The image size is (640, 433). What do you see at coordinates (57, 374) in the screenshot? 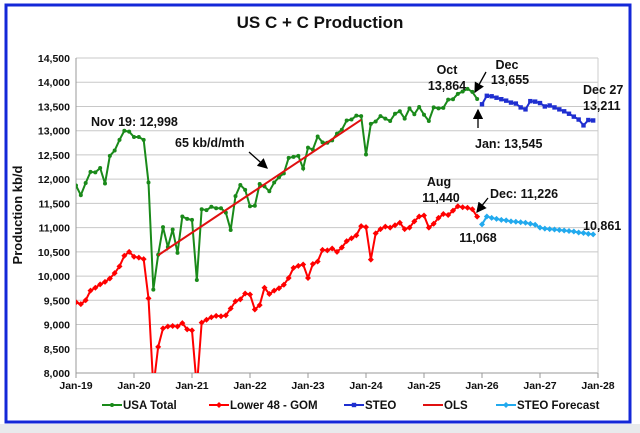
I see `y-tick-label: 8,000` at bounding box center [57, 374].